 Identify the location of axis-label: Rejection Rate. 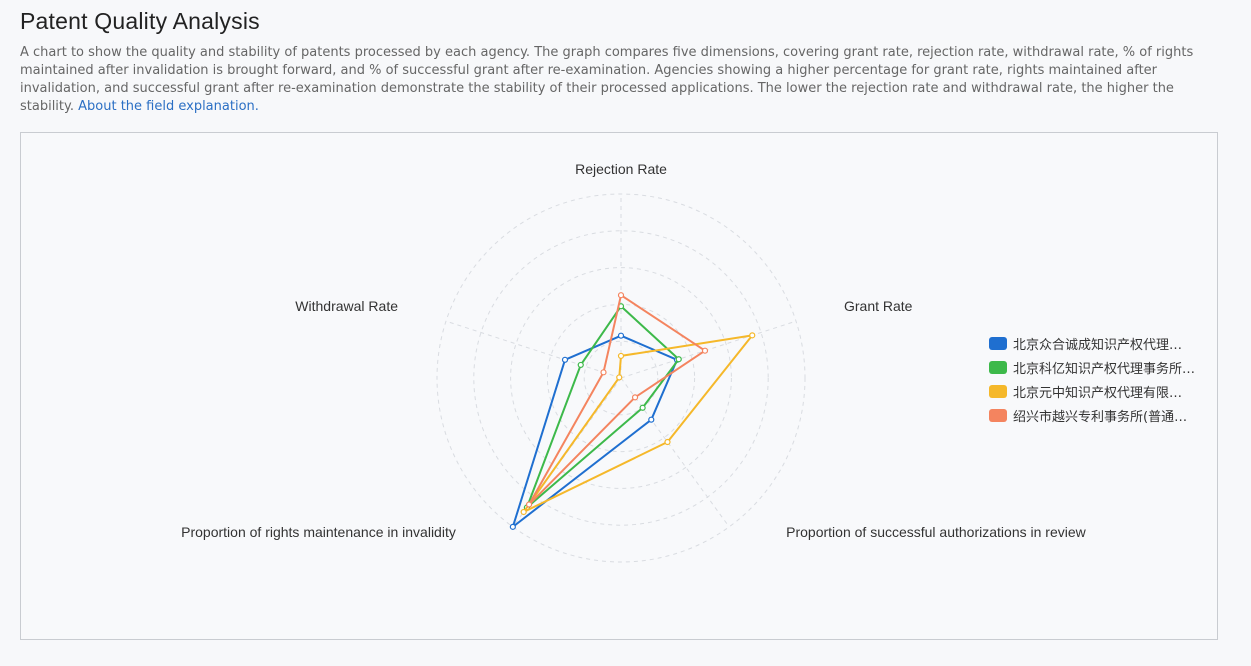
(621, 169).